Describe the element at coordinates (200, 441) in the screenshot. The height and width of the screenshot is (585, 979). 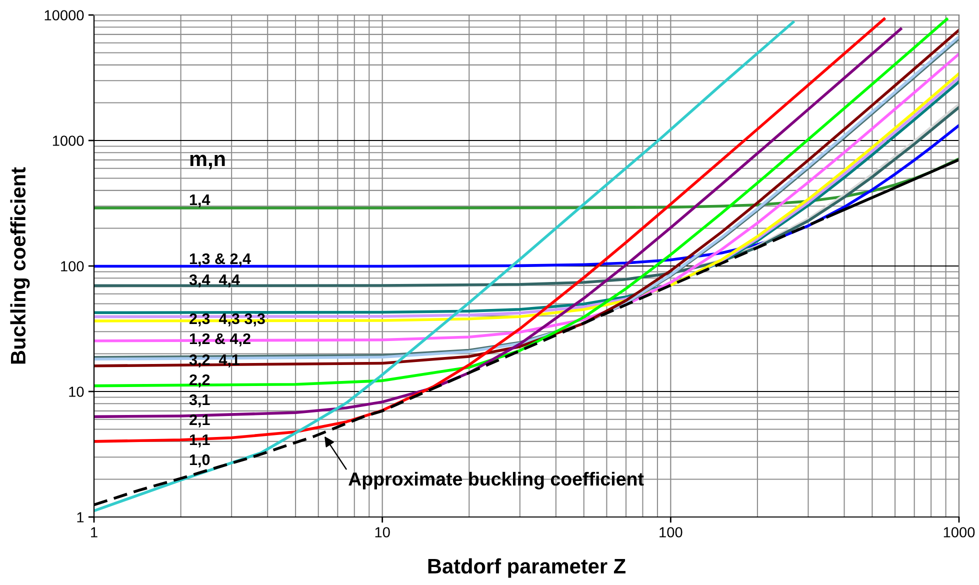
I see `annotation: 1,1` at that location.